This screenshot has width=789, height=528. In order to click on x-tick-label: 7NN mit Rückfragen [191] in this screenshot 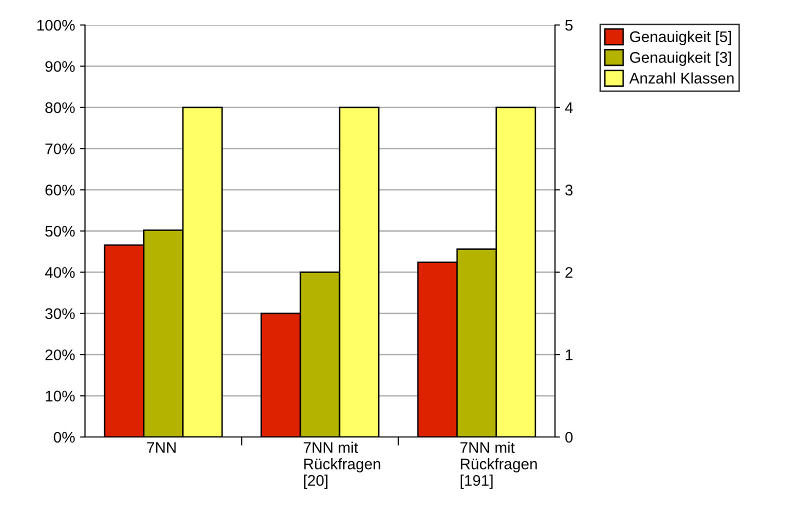, I will do `click(498, 465)`.